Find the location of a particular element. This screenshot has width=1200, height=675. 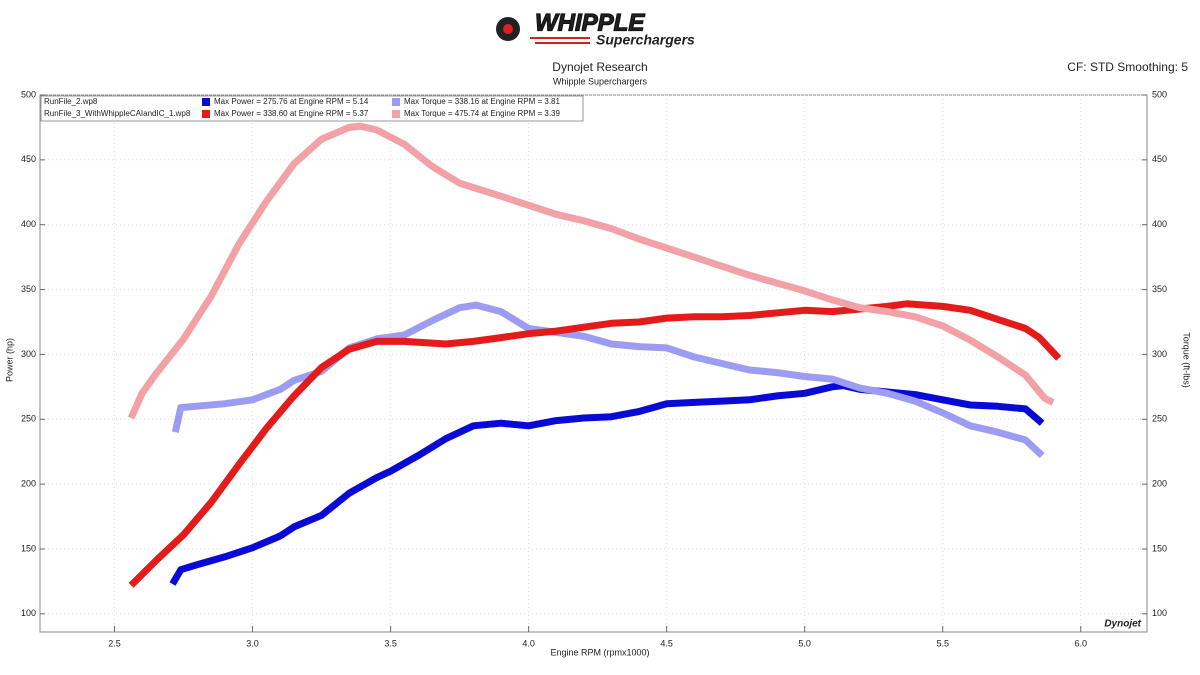

y-tick-label: 100 is located at coordinates (28, 613).